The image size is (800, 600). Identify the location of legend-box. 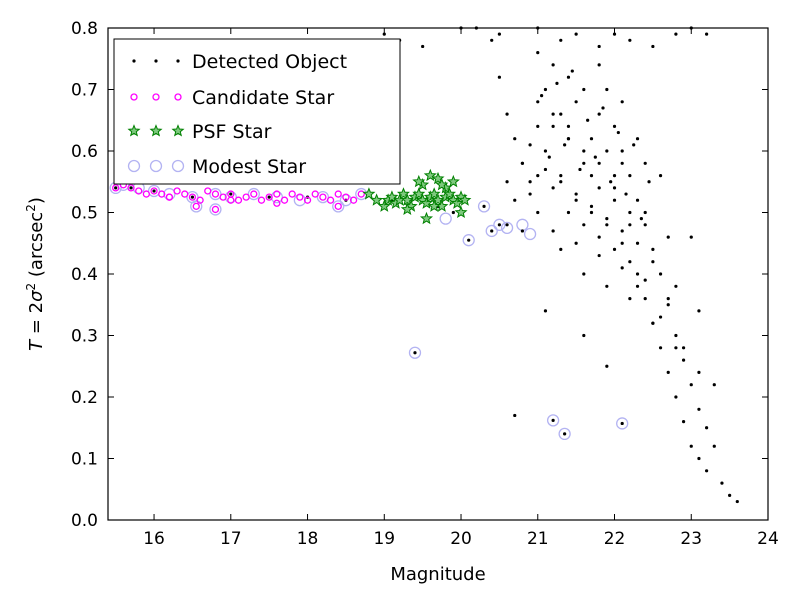
(257, 111).